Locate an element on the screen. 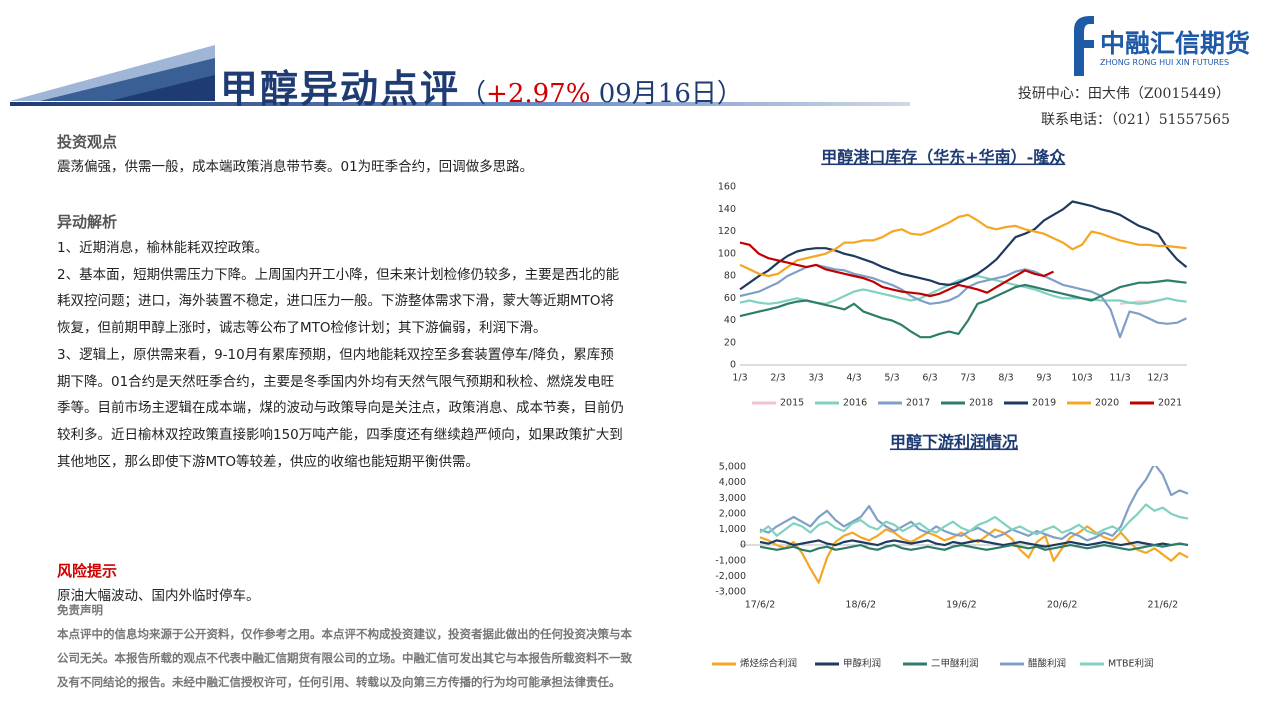 The height and width of the screenshot is (720, 1280). x-tick-label: 19/6/2 is located at coordinates (961, 605).